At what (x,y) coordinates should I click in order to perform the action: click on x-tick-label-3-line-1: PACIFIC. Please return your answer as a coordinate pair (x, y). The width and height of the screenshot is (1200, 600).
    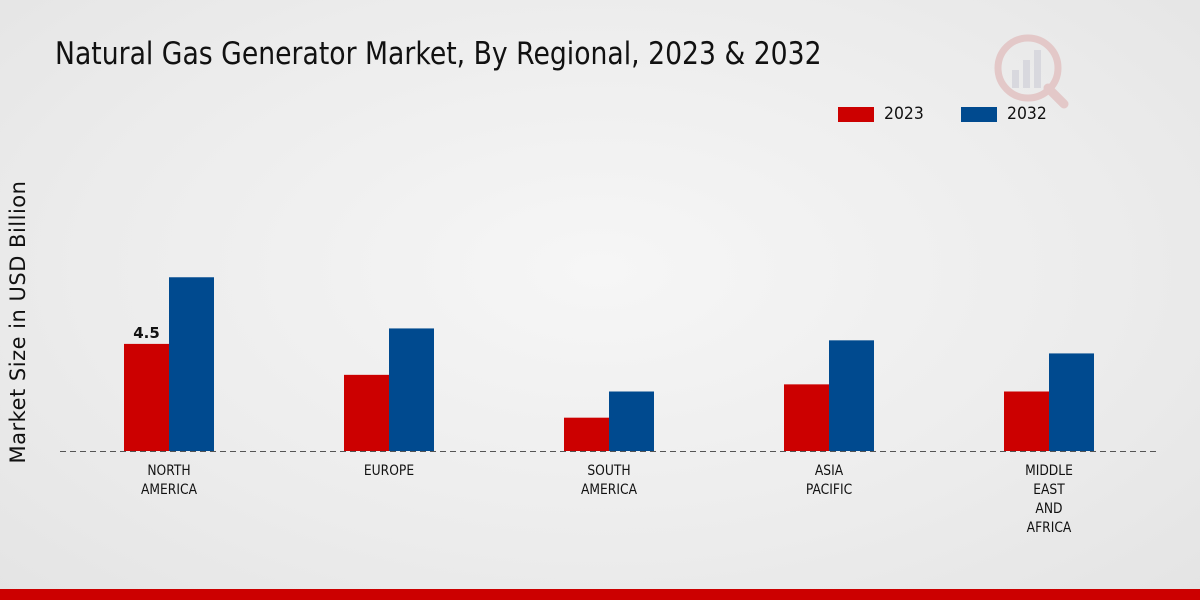
    Looking at the image, I should click on (829, 490).